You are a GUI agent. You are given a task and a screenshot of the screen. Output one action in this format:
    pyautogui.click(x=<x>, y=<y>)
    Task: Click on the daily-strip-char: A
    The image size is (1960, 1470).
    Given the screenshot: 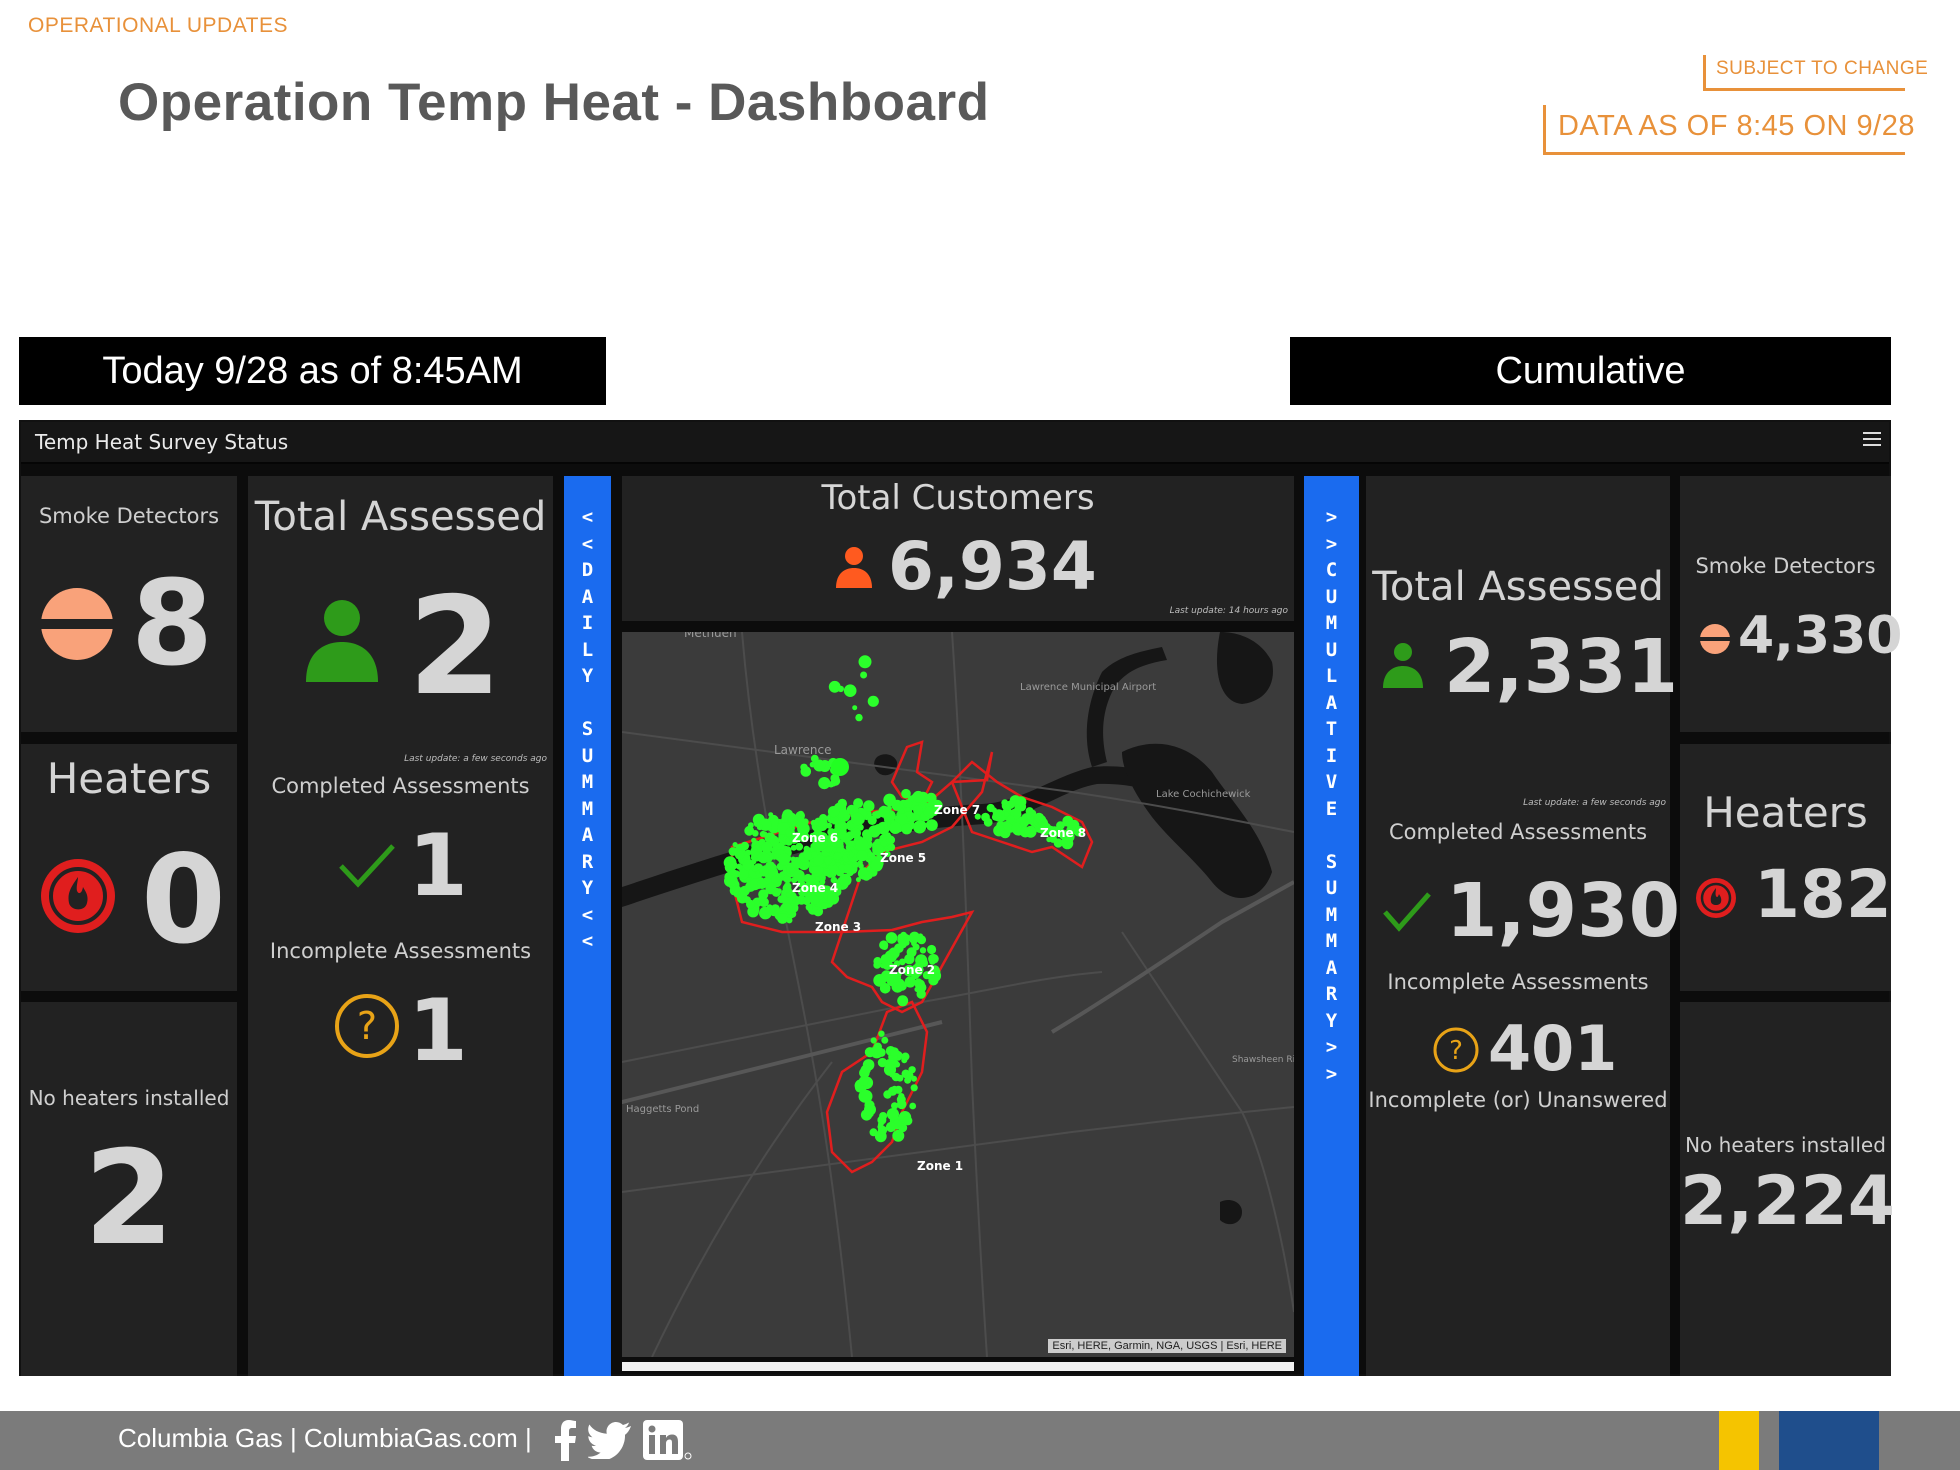 What is the action you would take?
    pyautogui.click(x=587, y=835)
    